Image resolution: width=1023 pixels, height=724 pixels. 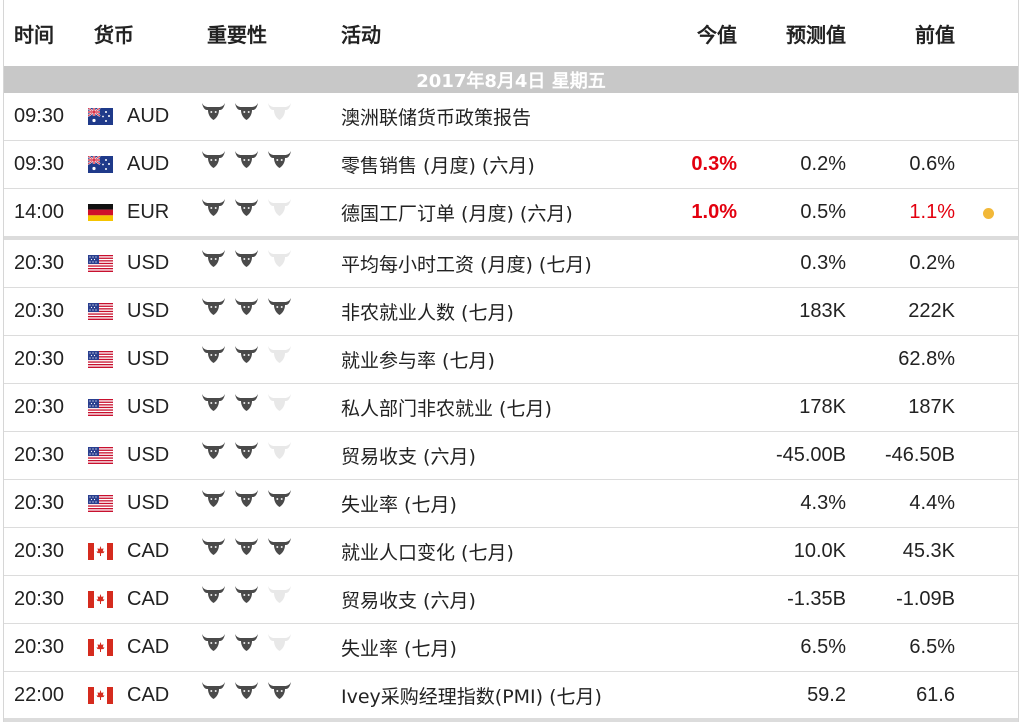 I want to click on event-forecast: 6.5%, so click(x=801, y=647).